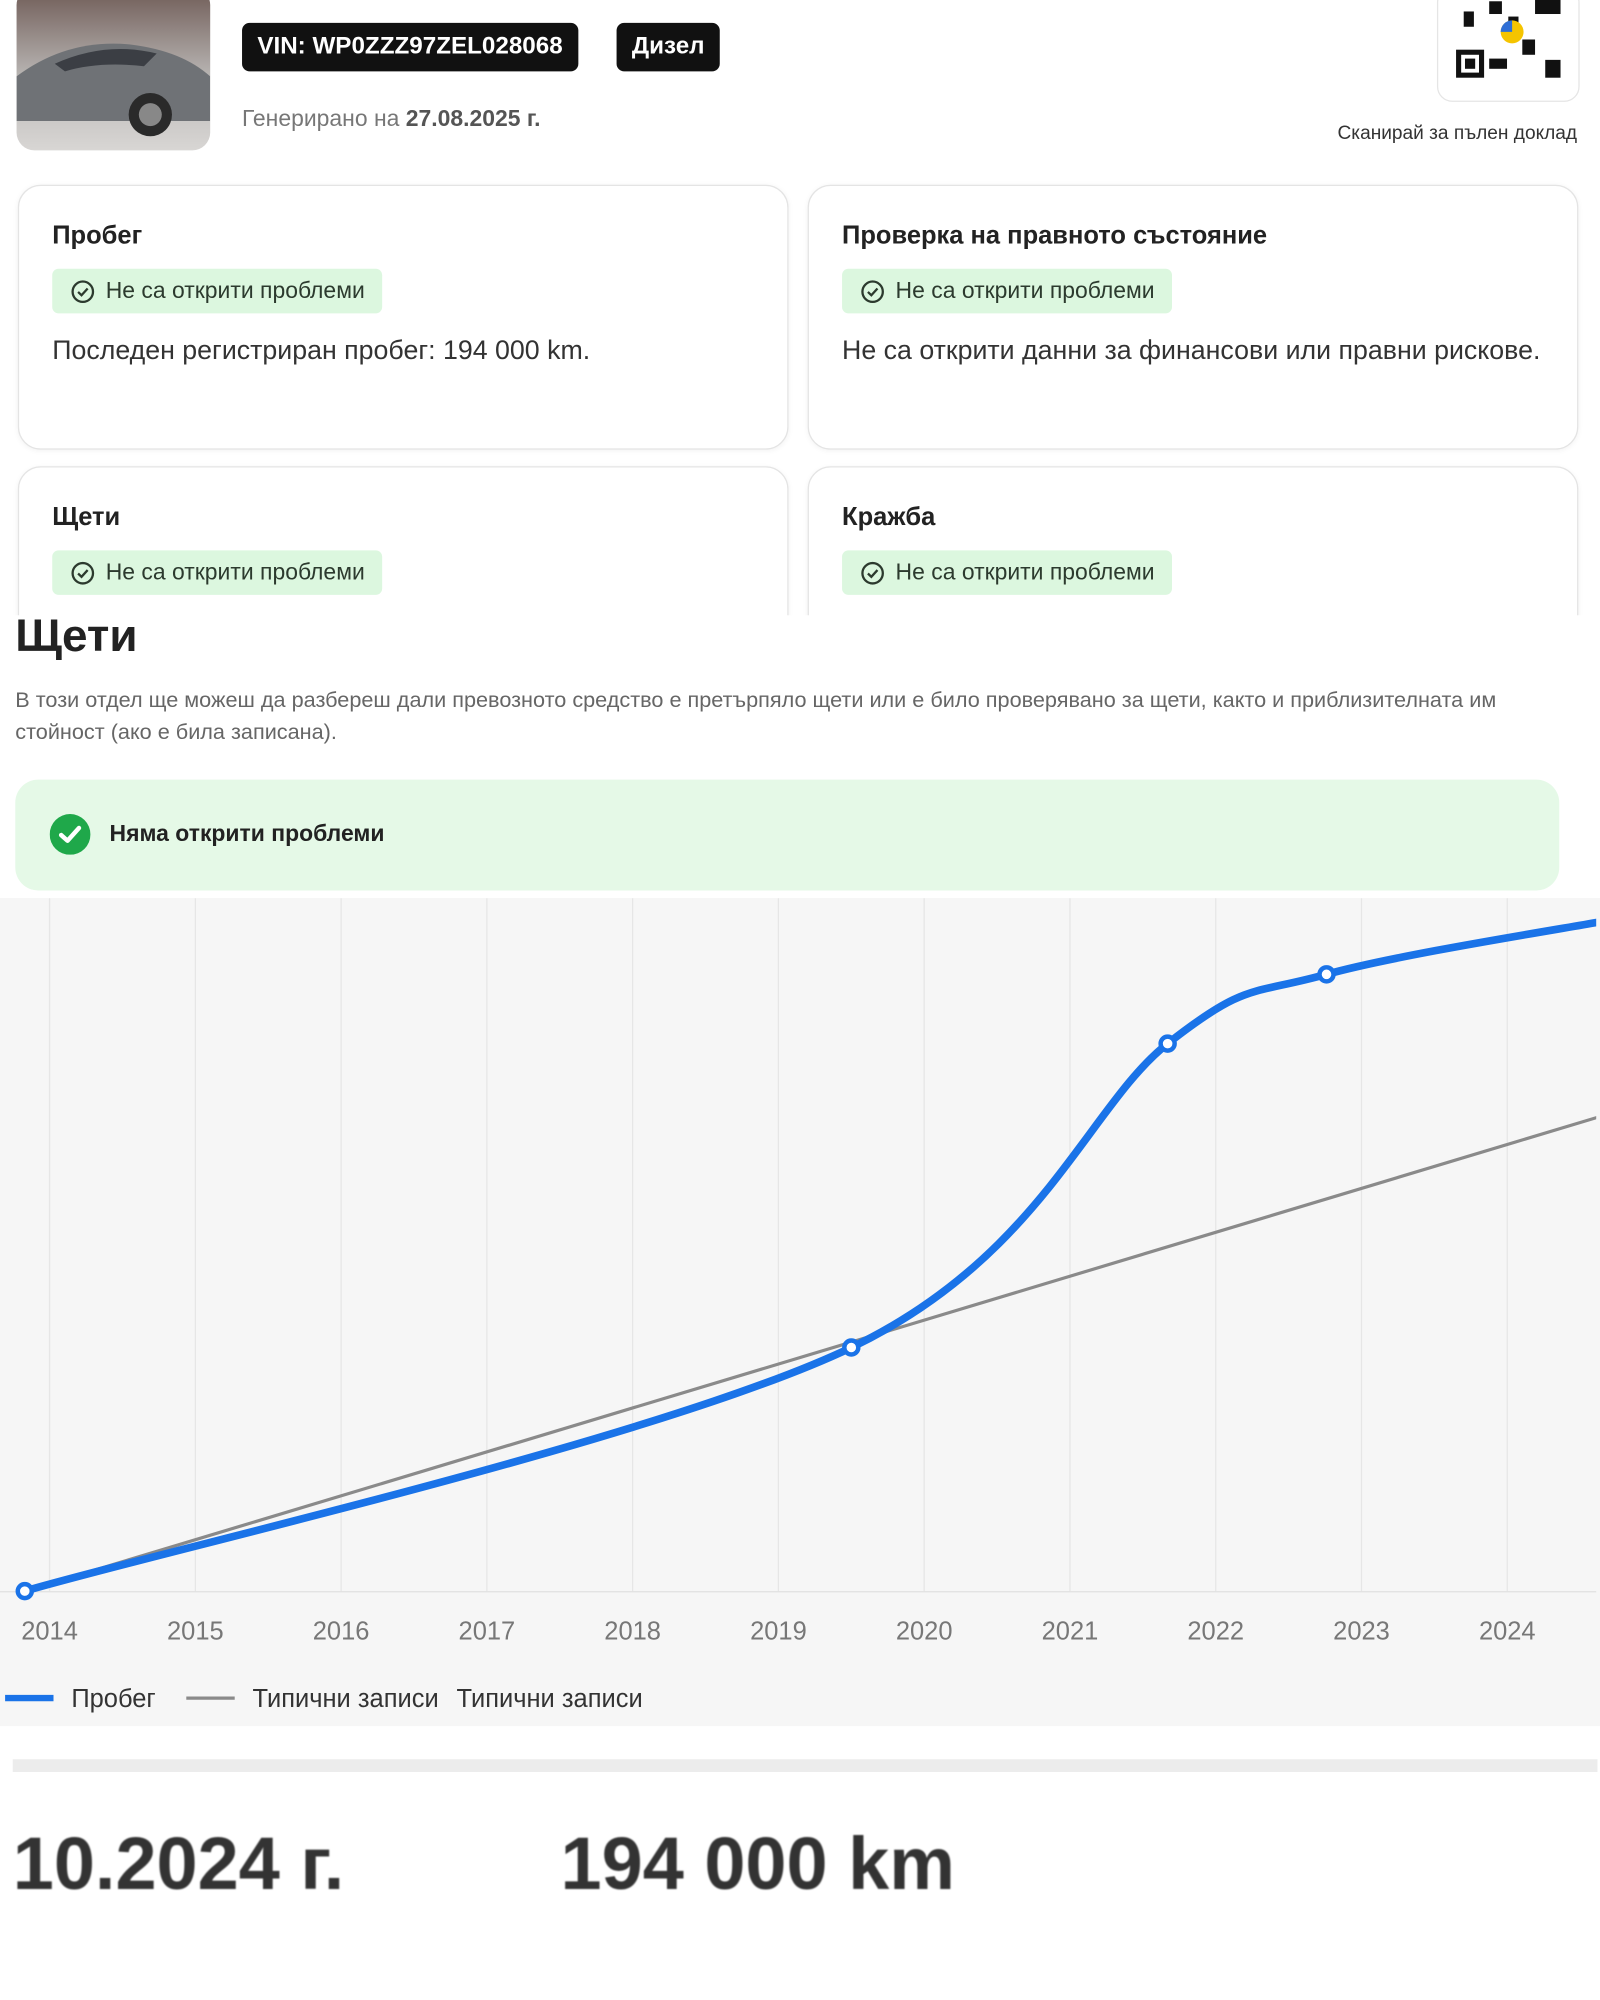  What do you see at coordinates (113, 1699) in the screenshot?
I see `legend-label: Пробег` at bounding box center [113, 1699].